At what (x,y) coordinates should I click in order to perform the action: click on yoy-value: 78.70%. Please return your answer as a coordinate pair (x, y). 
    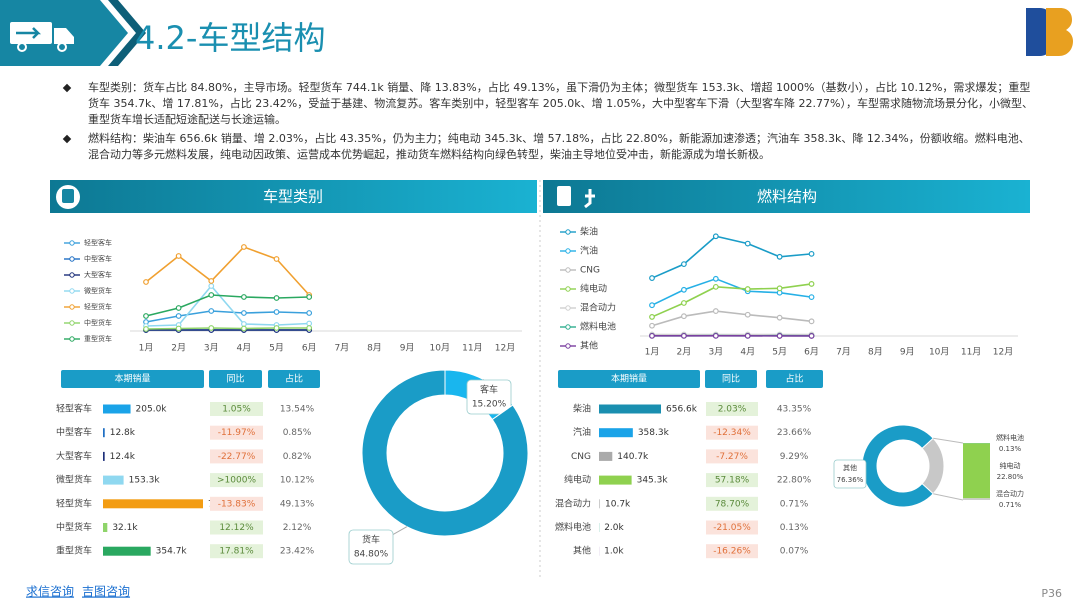
    Looking at the image, I should click on (732, 504).